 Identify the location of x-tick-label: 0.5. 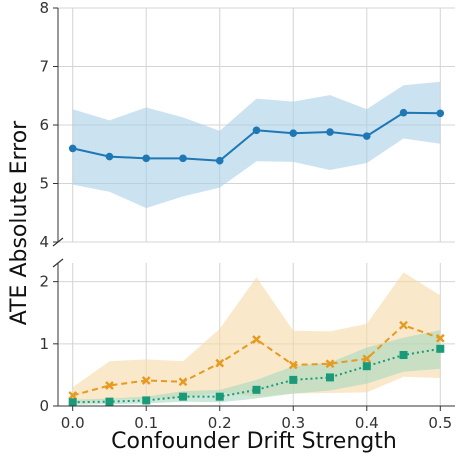
(440, 423).